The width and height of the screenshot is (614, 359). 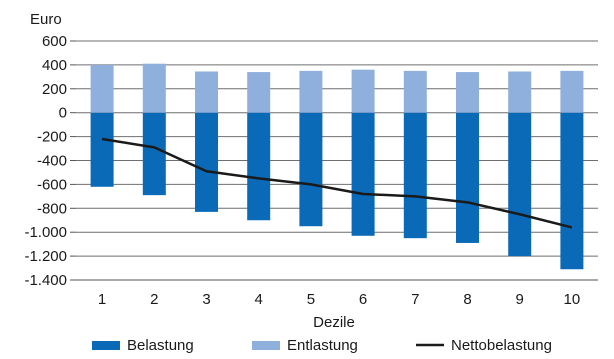 I want to click on x-axis-title: Dezile, so click(x=334, y=322).